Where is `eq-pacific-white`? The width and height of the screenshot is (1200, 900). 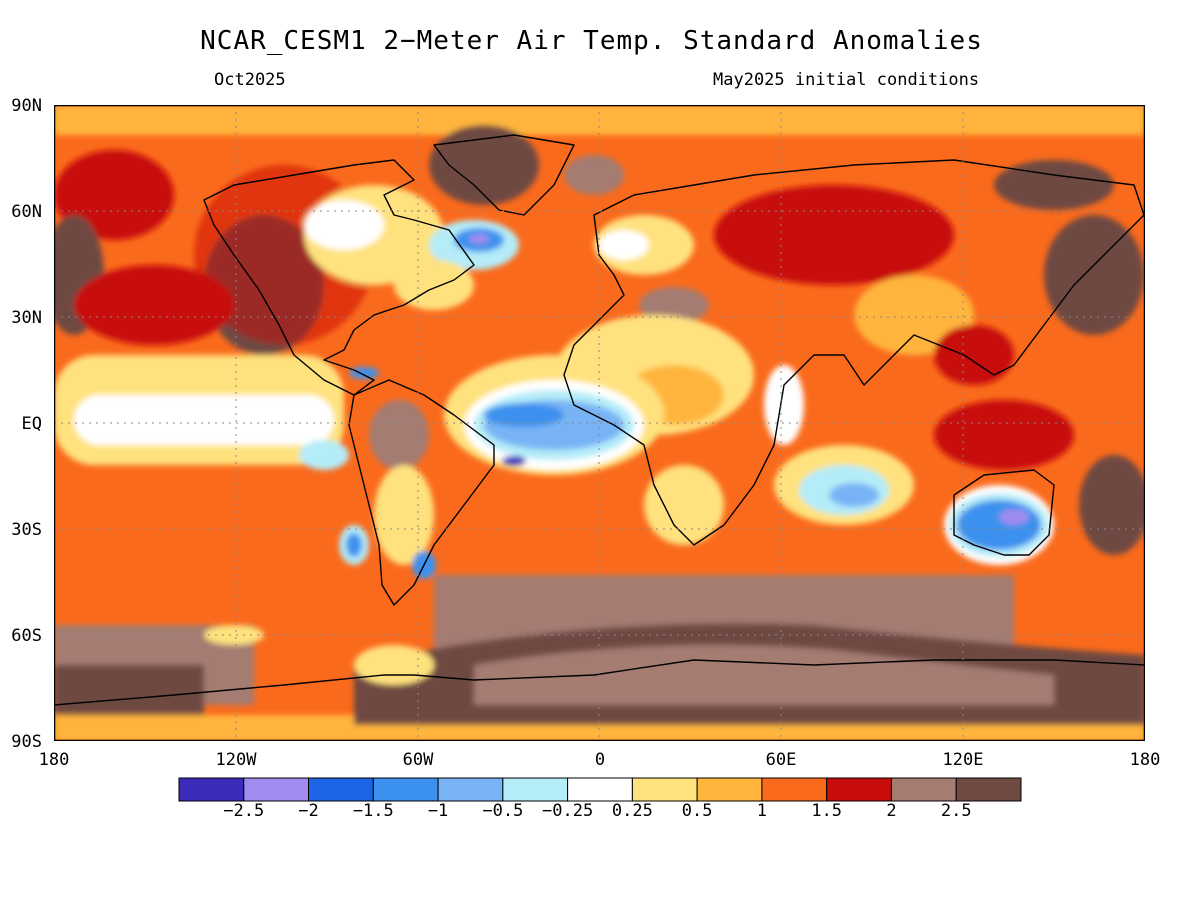
eq-pacific-white is located at coordinates (204, 420).